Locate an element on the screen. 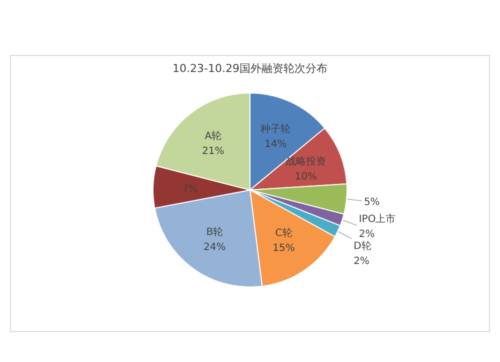 This screenshot has width=500, height=362. slice-label: C轮 is located at coordinates (283, 233).